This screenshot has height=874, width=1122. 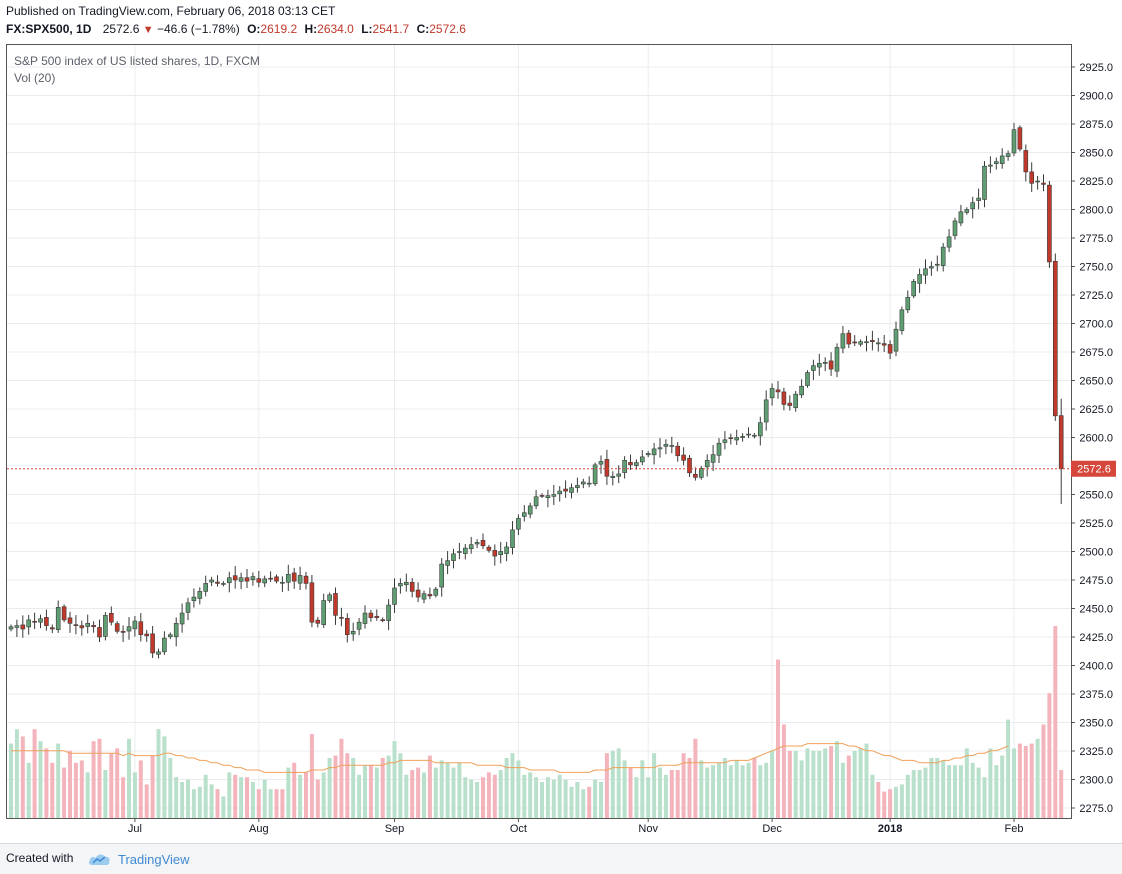 What do you see at coordinates (259, 829) in the screenshot?
I see `x-tick-label: Aug` at bounding box center [259, 829].